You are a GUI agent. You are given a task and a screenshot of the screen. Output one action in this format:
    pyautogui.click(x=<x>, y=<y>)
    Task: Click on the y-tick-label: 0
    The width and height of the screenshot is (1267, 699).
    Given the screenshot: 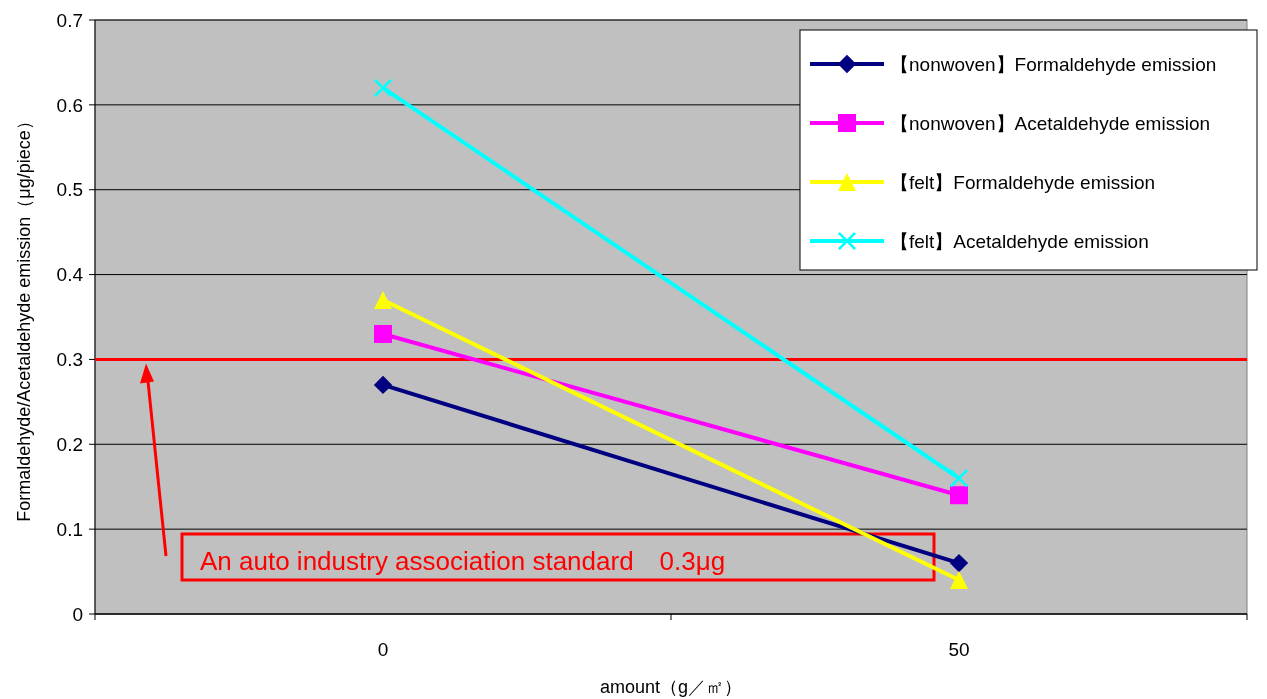 What is the action you would take?
    pyautogui.click(x=77, y=614)
    